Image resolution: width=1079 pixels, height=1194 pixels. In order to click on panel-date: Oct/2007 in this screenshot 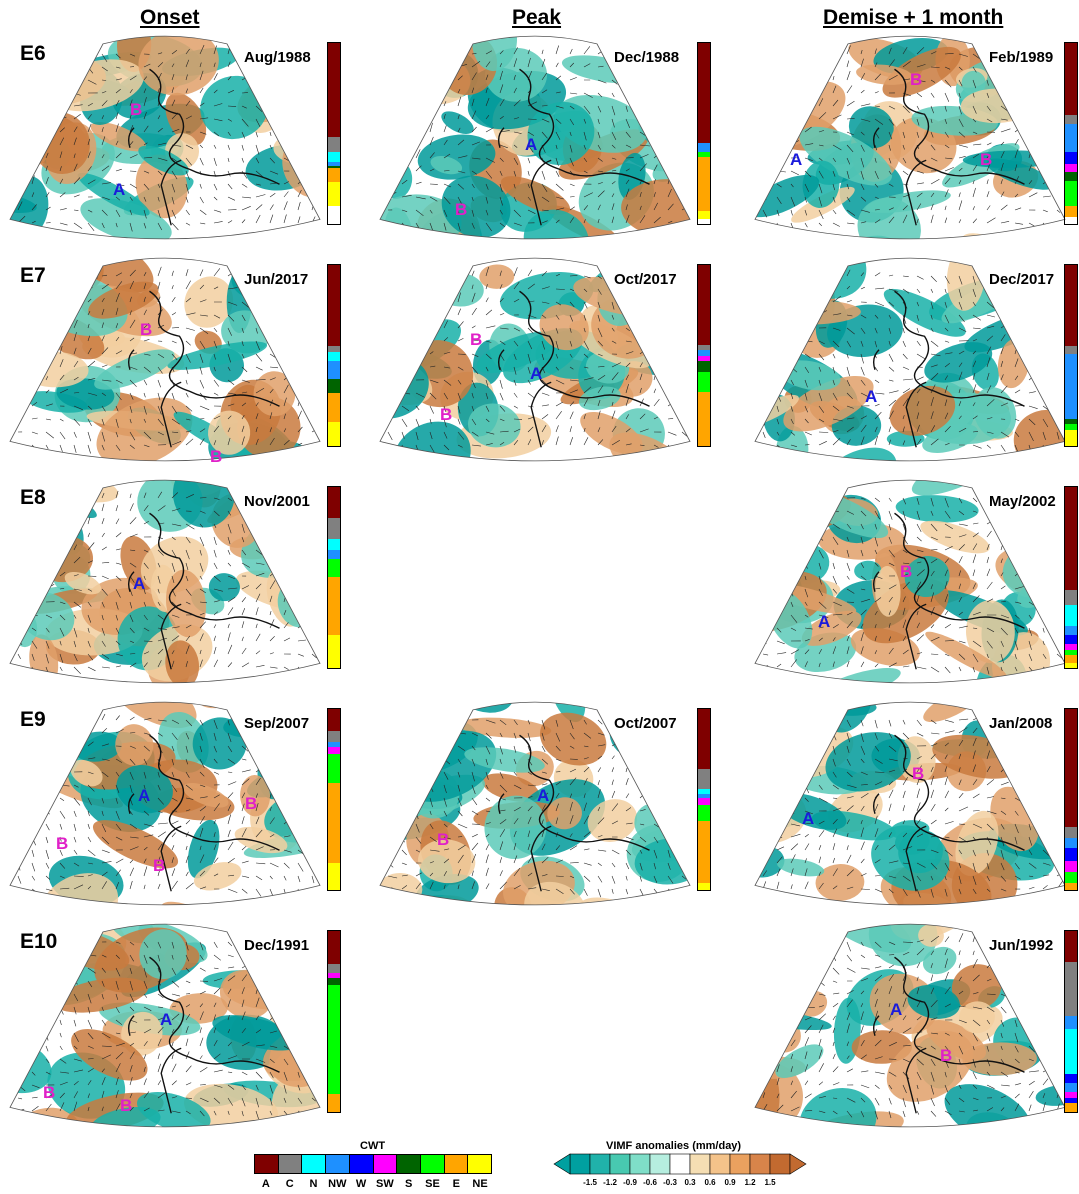, I will do `click(645, 723)`.